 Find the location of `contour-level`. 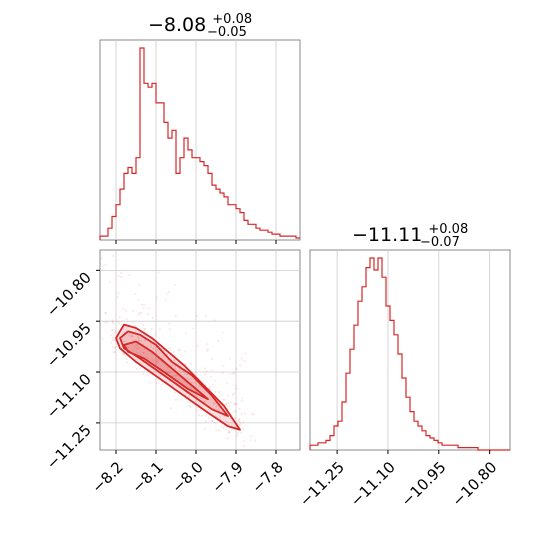

contour-level is located at coordinates (166, 370).